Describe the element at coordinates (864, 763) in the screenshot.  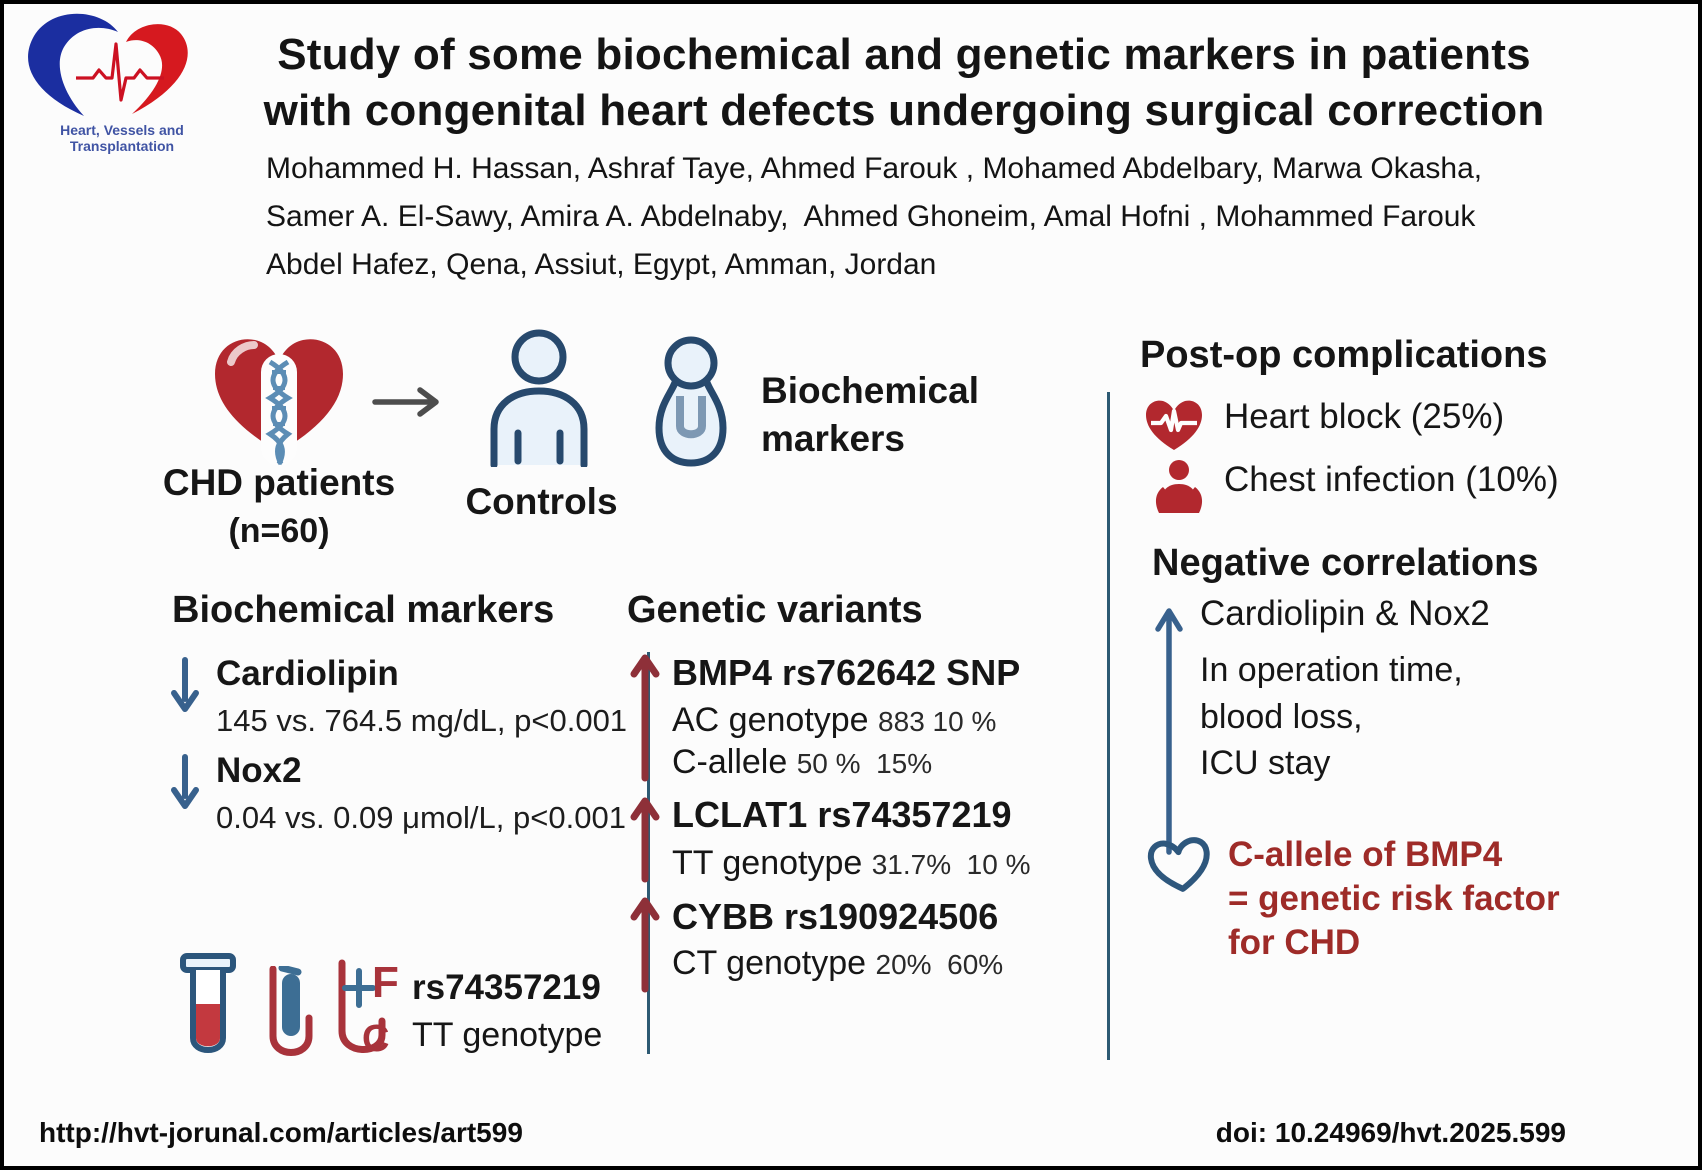
I see `variant-allele-values: 50 % 15%` at that location.